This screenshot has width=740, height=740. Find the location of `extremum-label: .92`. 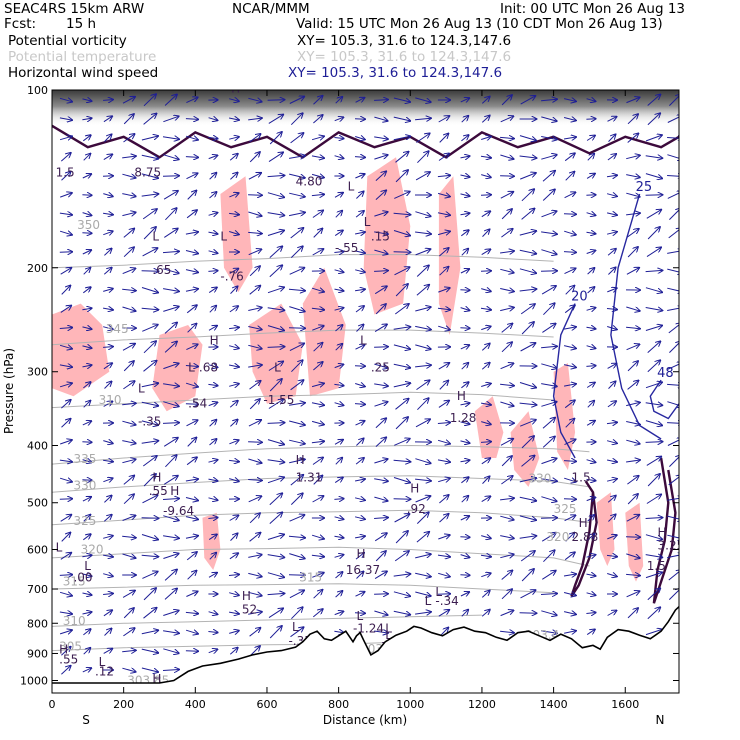

extremum-label: .92 is located at coordinates (416, 509).